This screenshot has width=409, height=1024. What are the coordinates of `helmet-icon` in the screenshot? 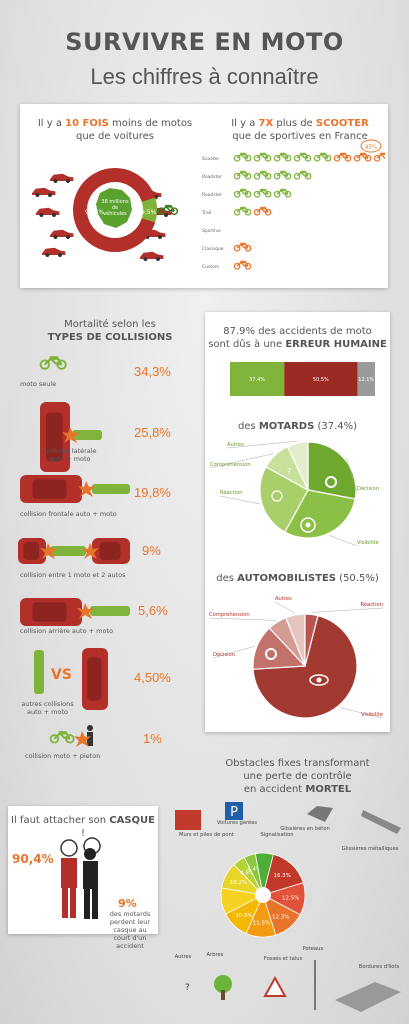 It's located at (69, 848).